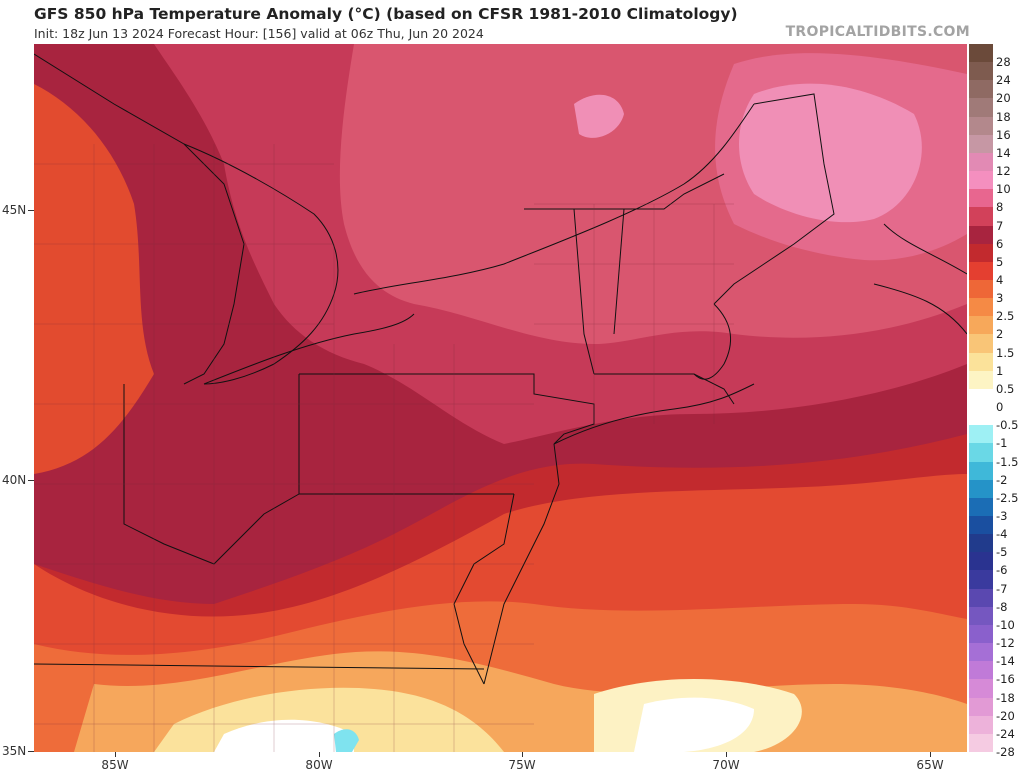 Image resolution: width=1024 pixels, height=772 pixels. Describe the element at coordinates (1000, 207) in the screenshot. I see `colorbar-label: 8` at that location.